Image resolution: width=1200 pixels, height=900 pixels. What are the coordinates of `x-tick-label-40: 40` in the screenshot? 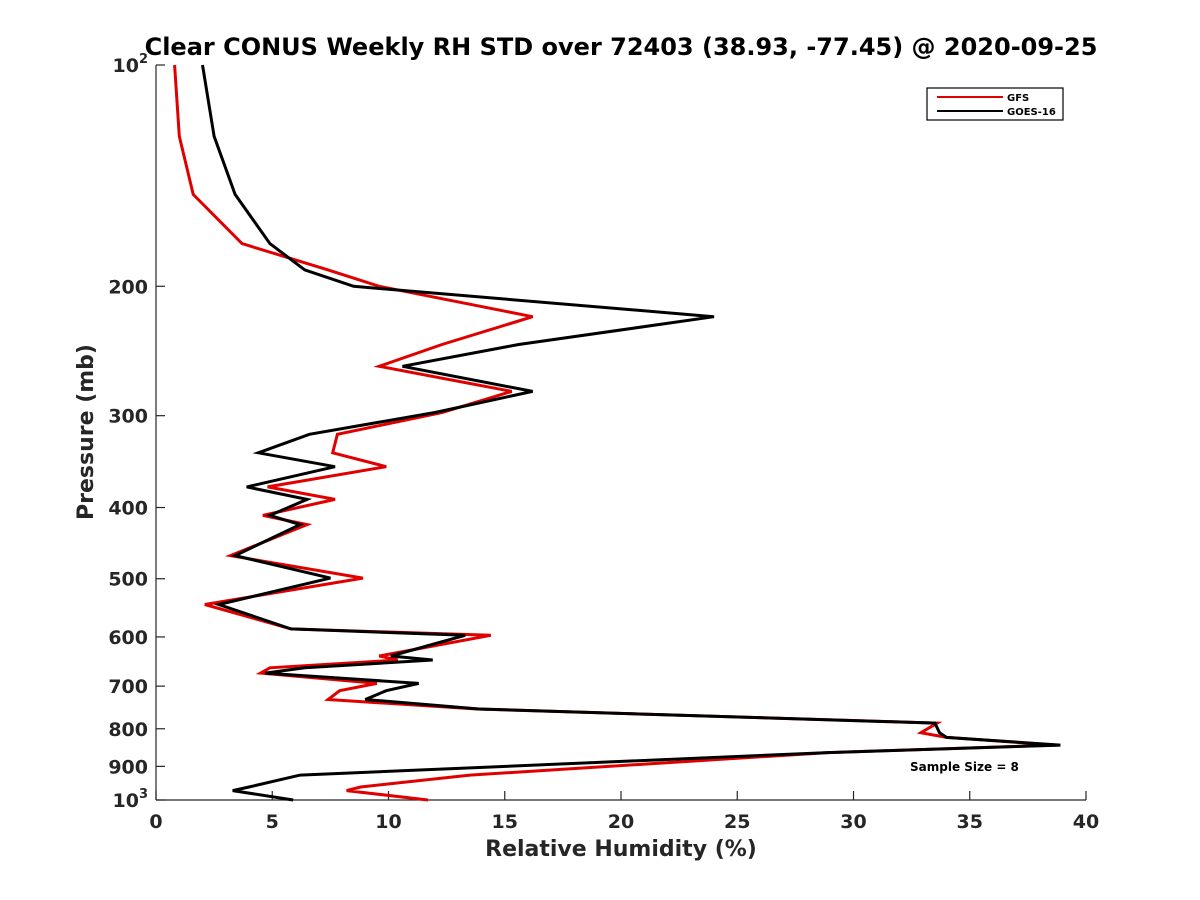 It's located at (1086, 822).